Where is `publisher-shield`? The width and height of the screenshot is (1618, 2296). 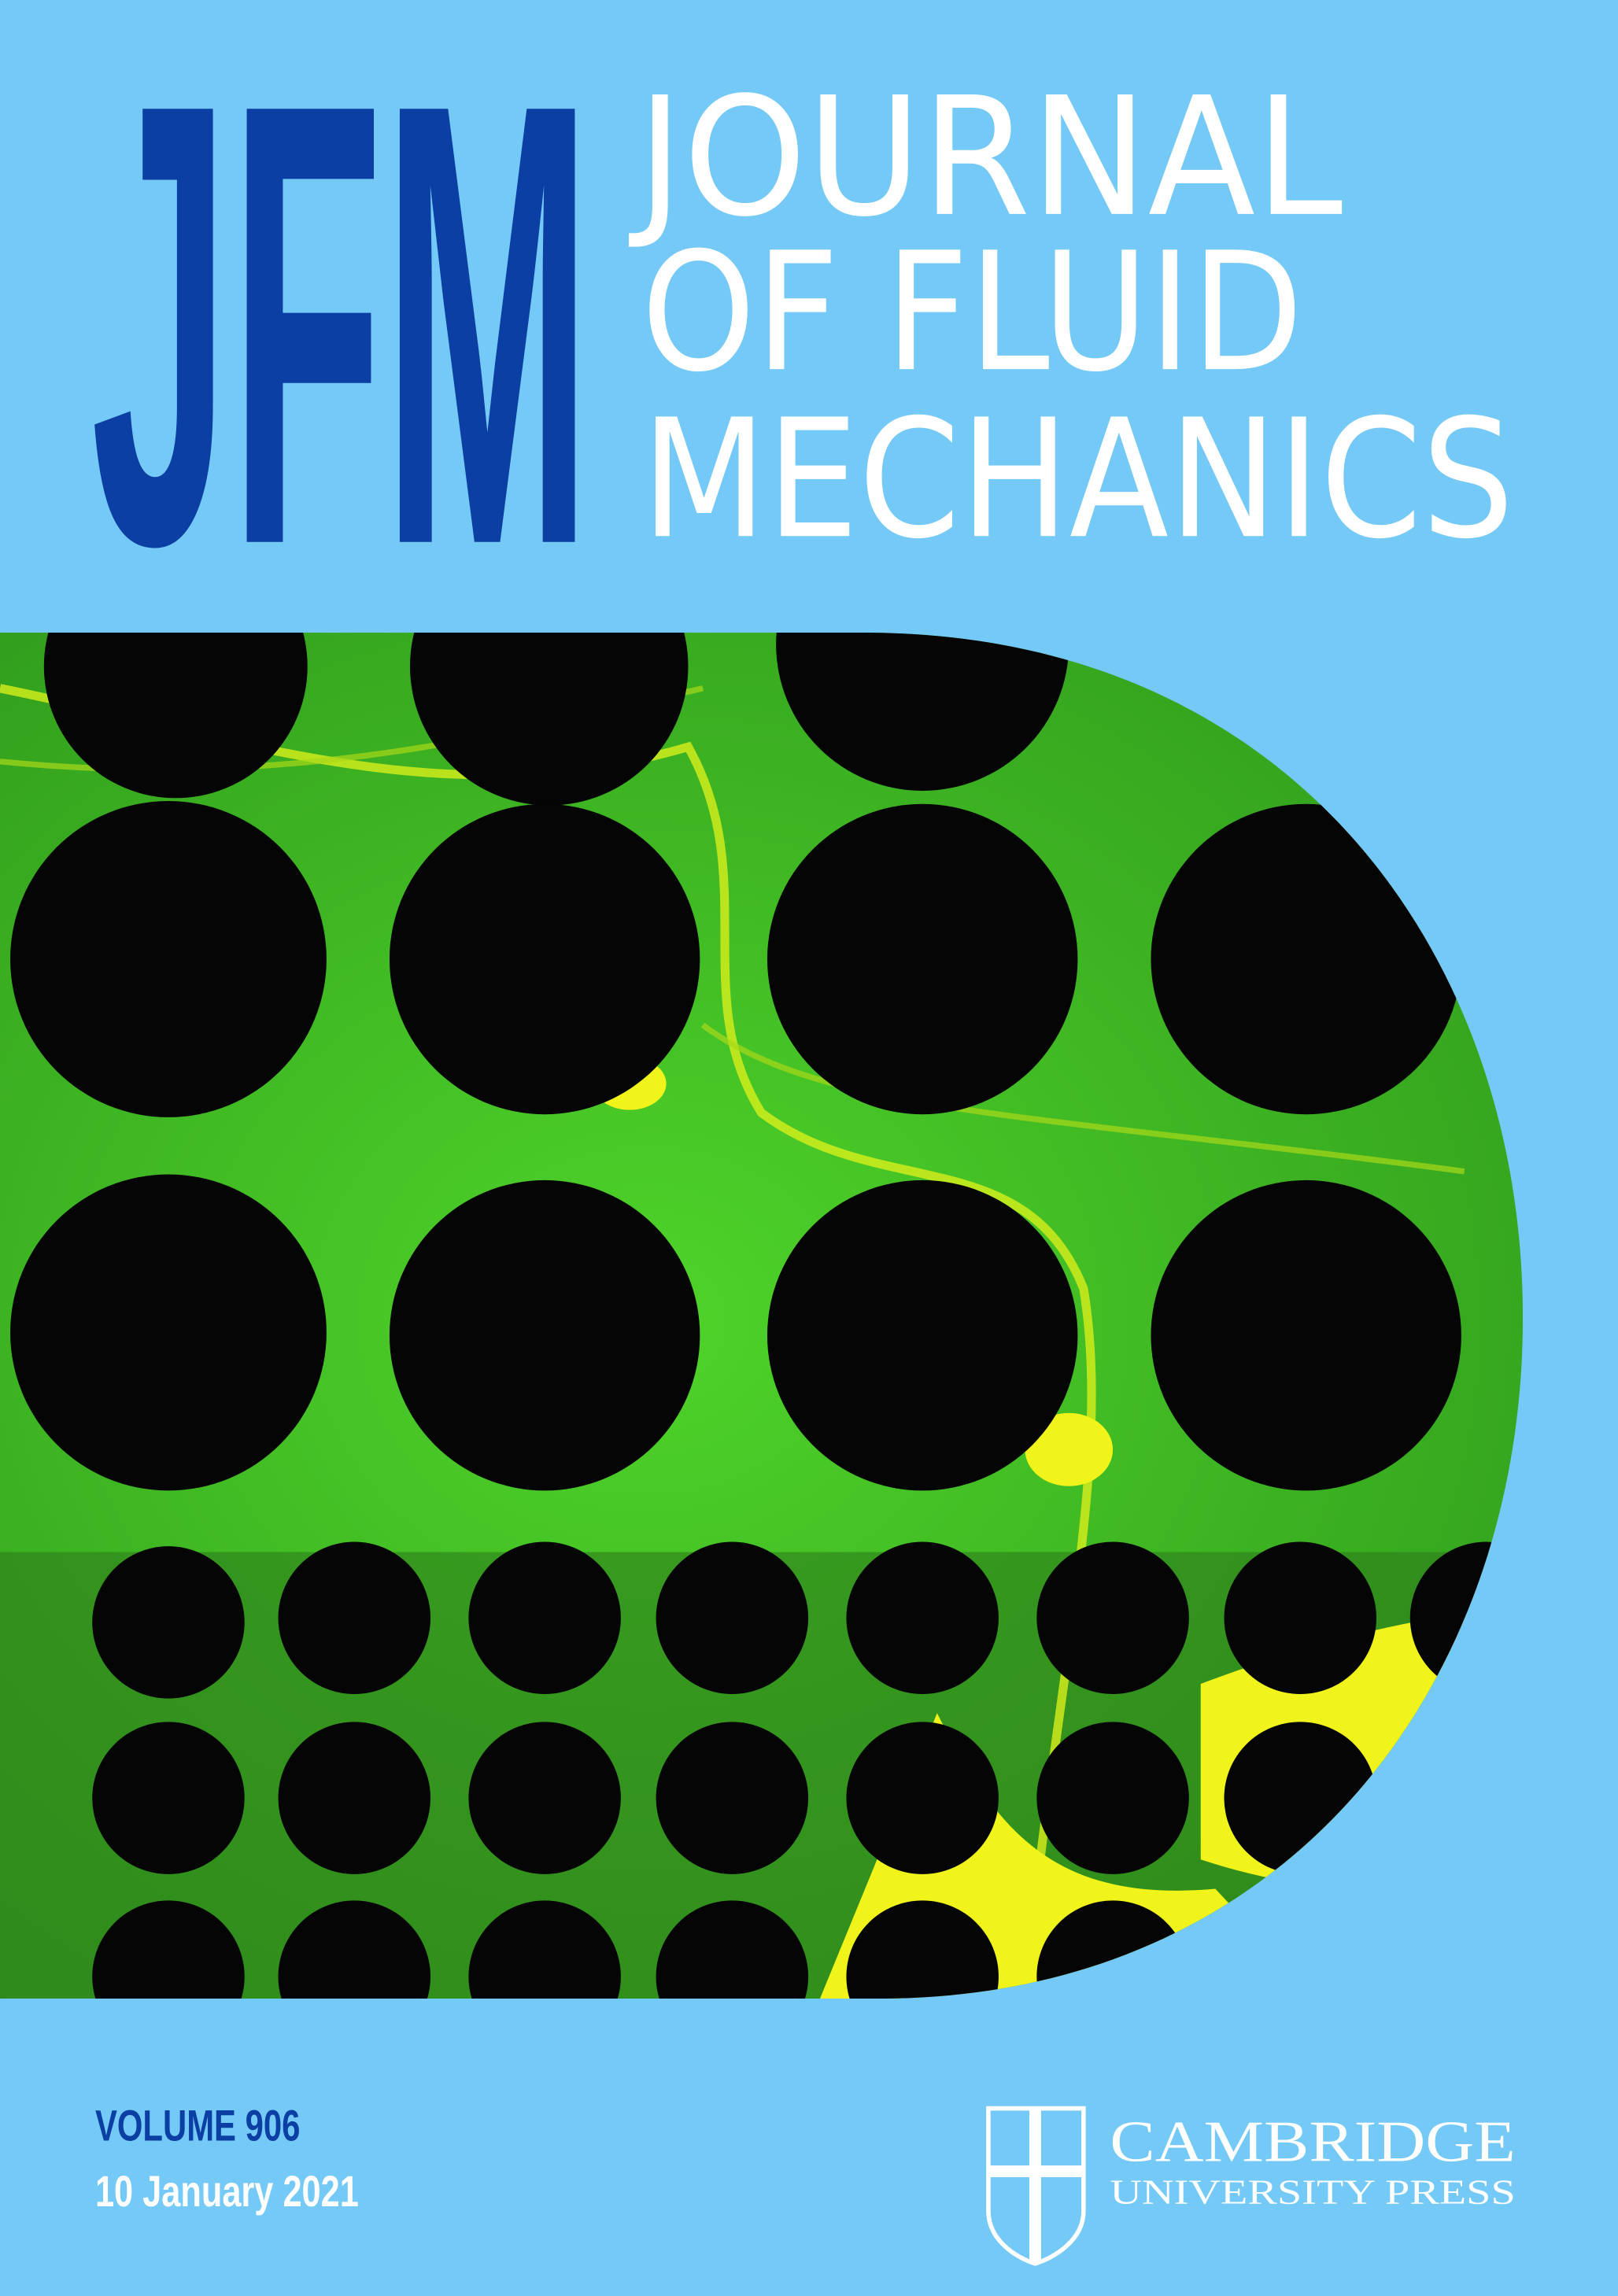
publisher-shield is located at coordinates (1036, 2186).